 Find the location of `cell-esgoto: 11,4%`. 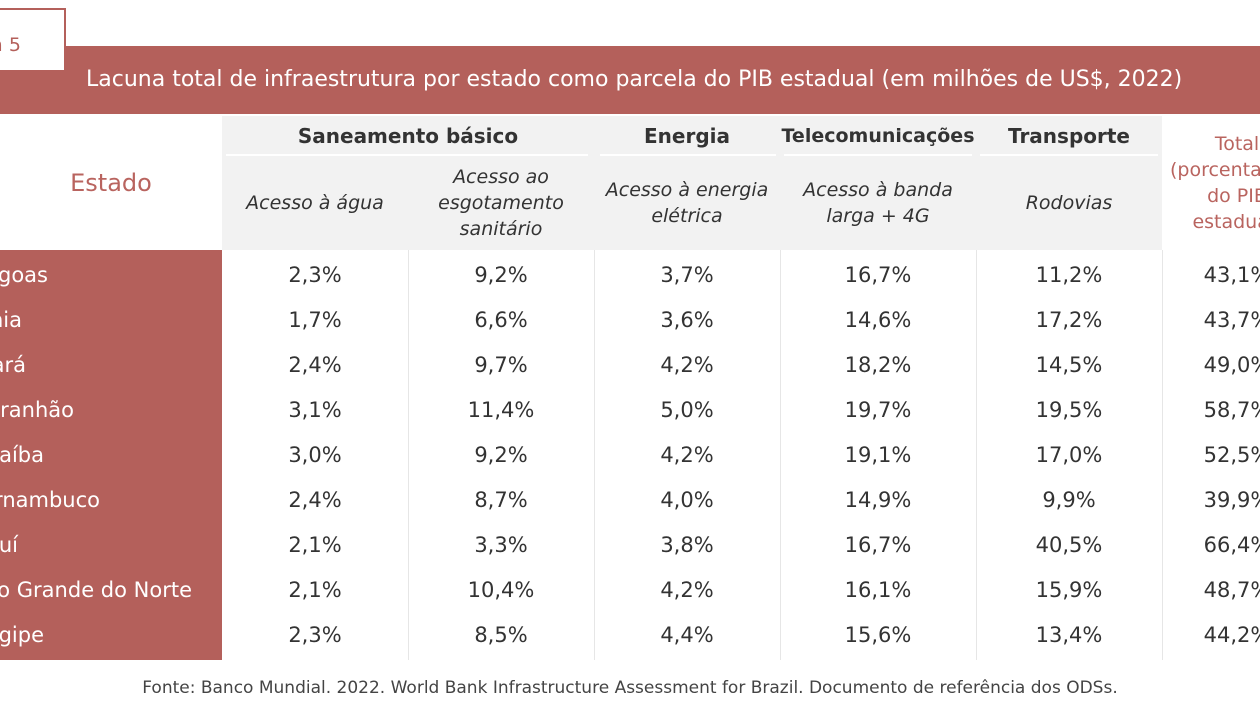

cell-esgoto: 11,4% is located at coordinates (501, 409).